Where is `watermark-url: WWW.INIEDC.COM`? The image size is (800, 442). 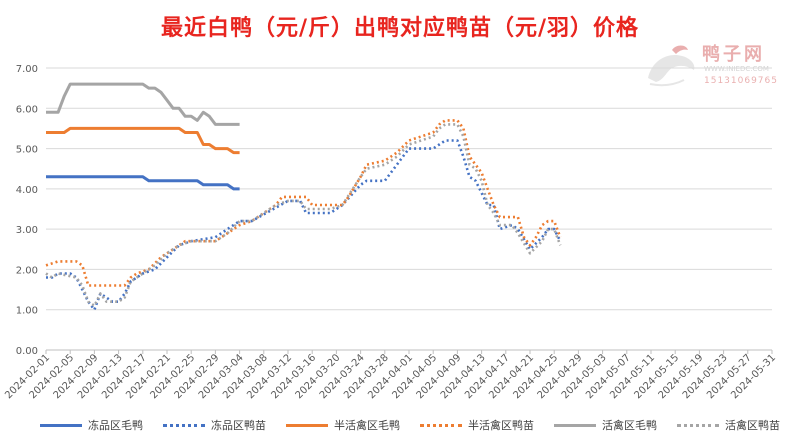
watermark-url: WWW.INIEDC.COM is located at coordinates (736, 69).